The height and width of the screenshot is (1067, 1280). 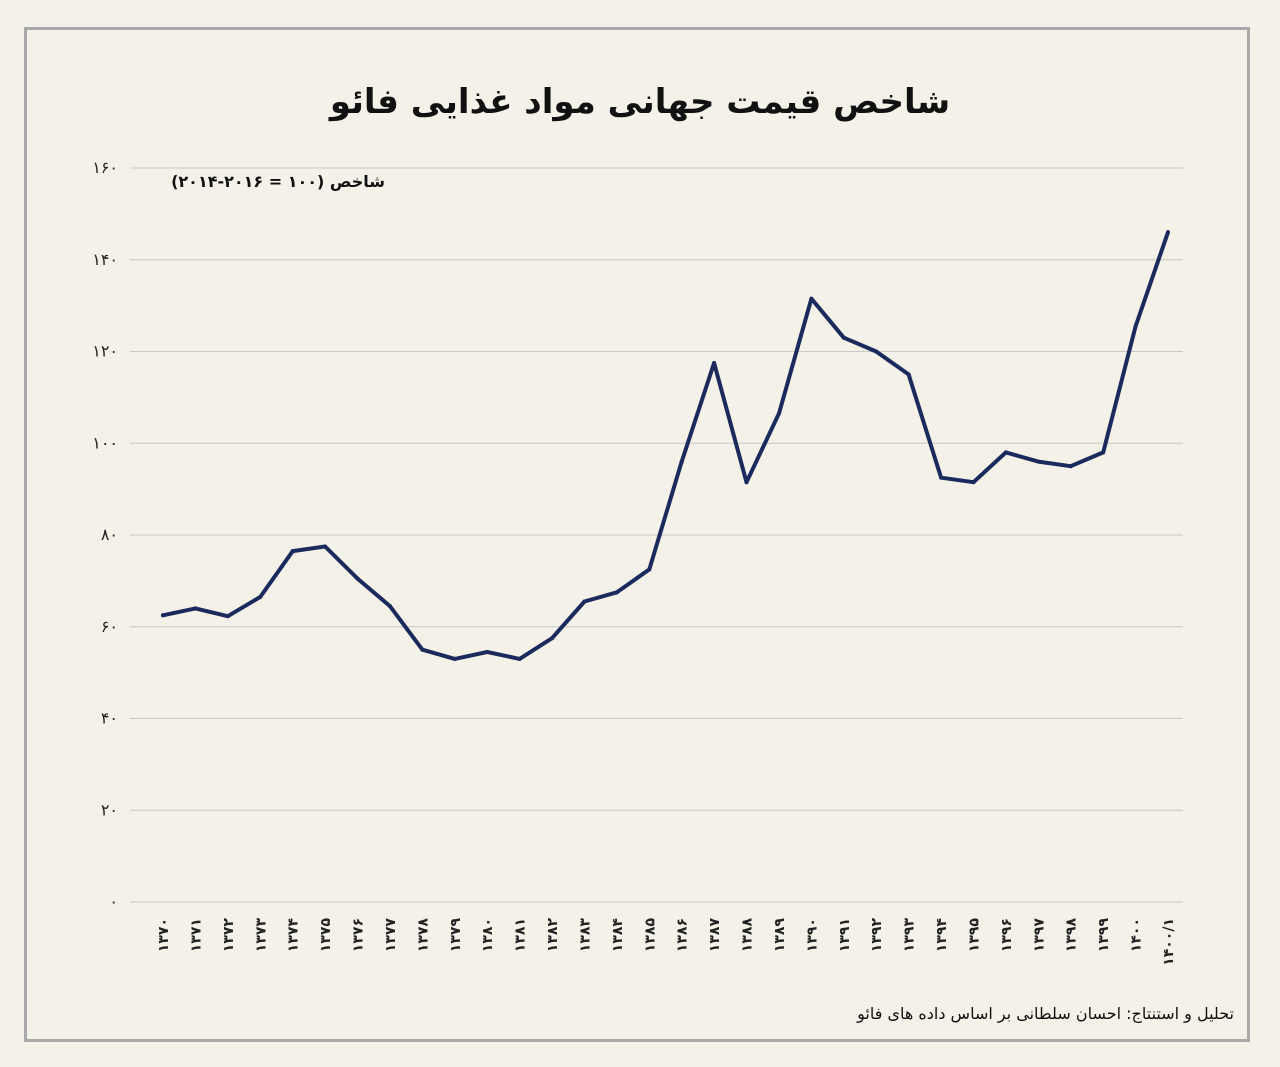 I want to click on x-tick-label: ۱۳۷۳, so click(x=261, y=935).